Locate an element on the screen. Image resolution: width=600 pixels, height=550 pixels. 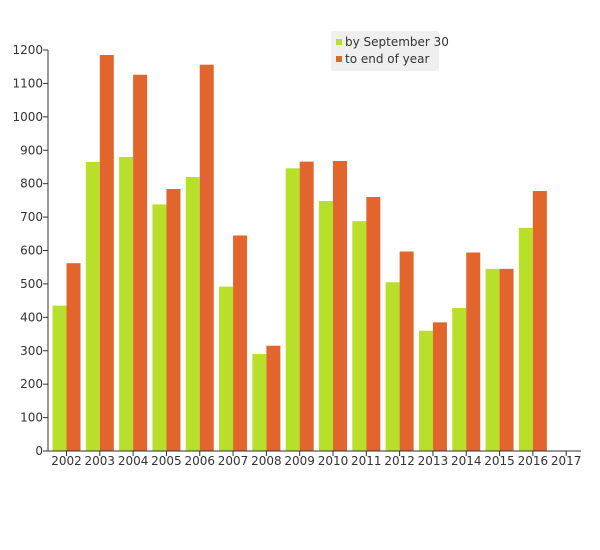
bar-to-end-of-year-2008 is located at coordinates (273, 398).